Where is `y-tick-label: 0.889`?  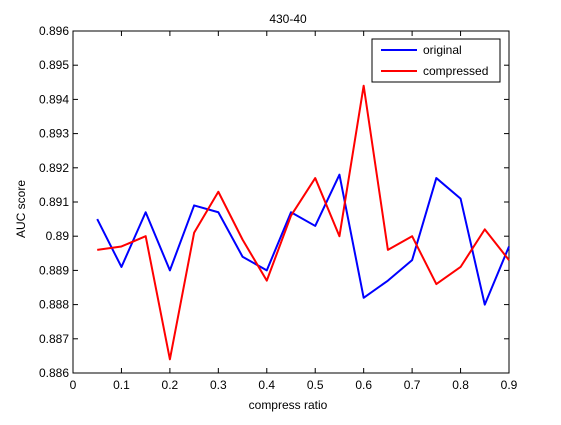 y-tick-label: 0.889 is located at coordinates (54, 270).